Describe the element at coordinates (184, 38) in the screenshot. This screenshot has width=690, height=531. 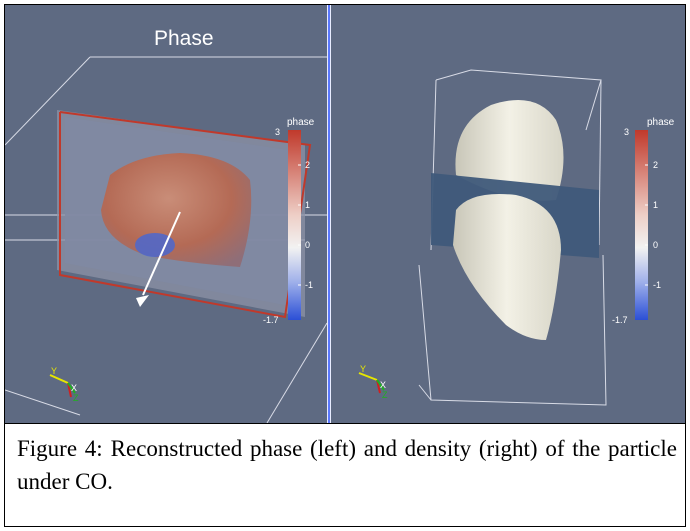
I see `panel-title: Phase` at that location.